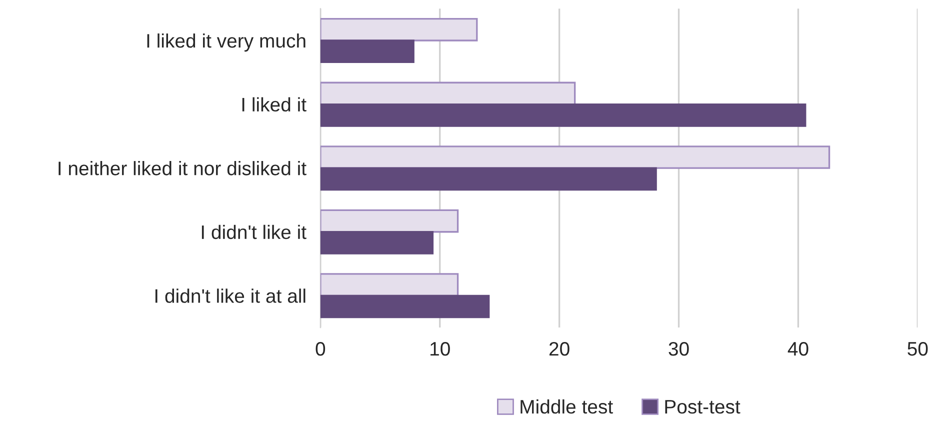 The height and width of the screenshot is (431, 948). What do you see at coordinates (440, 349) in the screenshot?
I see `x-tick-label: 10` at bounding box center [440, 349].